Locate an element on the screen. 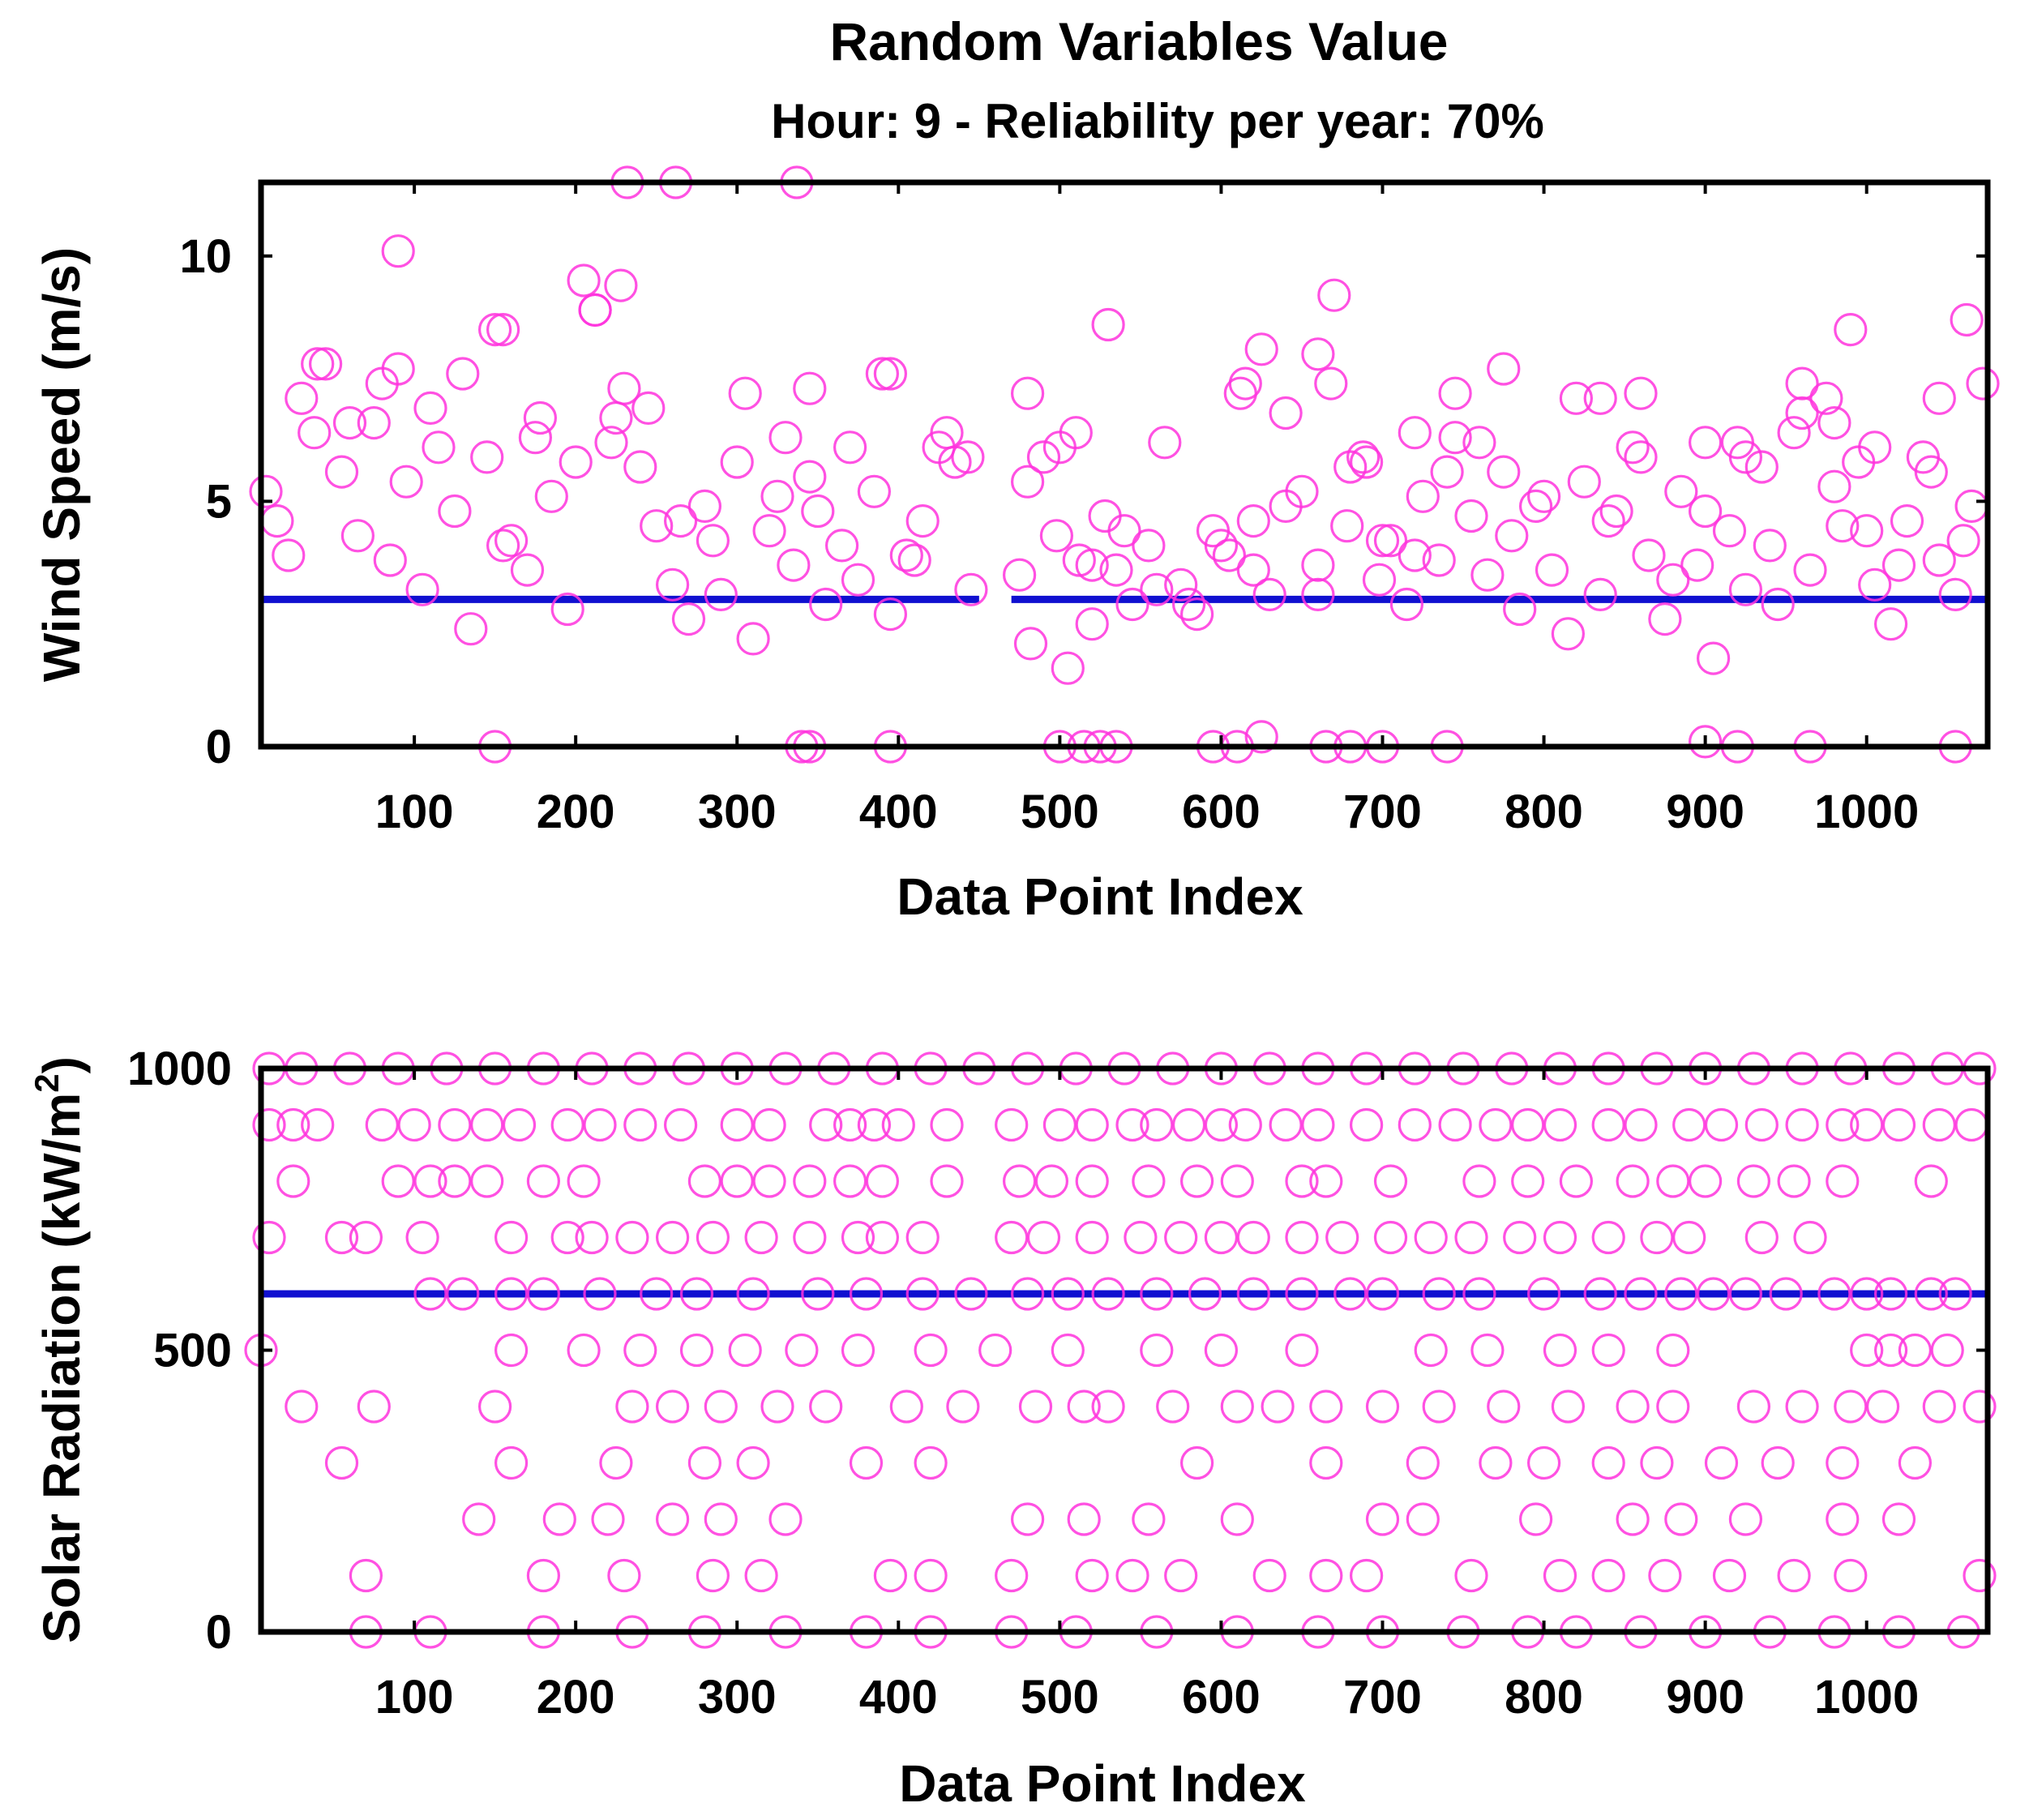  solar-radiation-x-tick-label: 1000 is located at coordinates (1866, 1698).